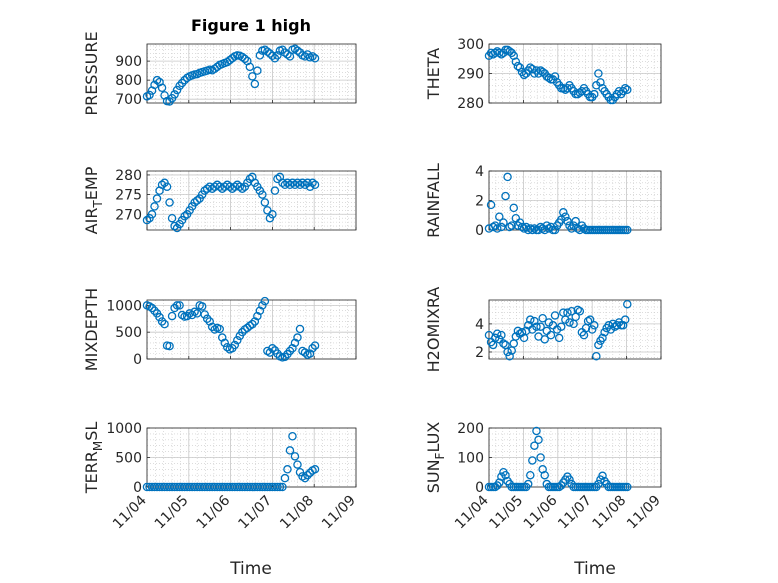 The width and height of the screenshot is (778, 583). I want to click on x-tick-label: 11/07, so click(255, 513).